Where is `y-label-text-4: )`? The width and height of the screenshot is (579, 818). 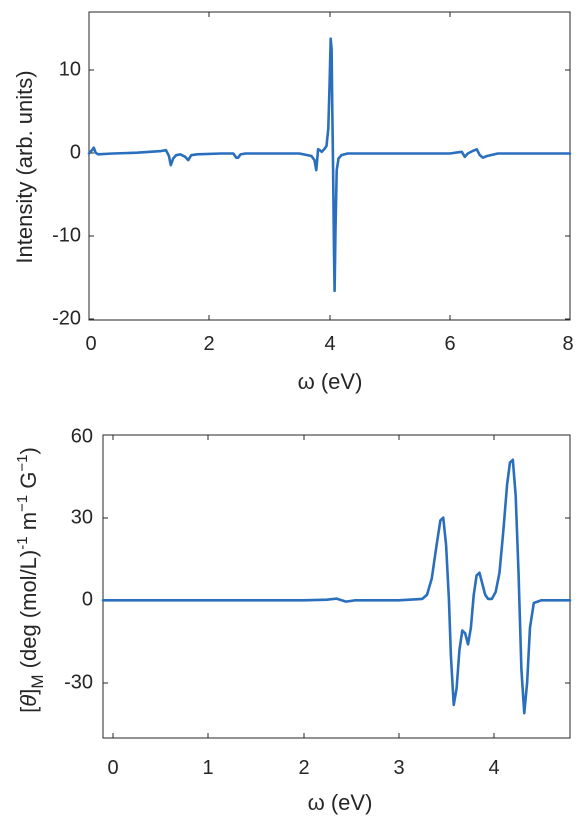
y-label-text-4: ) is located at coordinates (28, 450).